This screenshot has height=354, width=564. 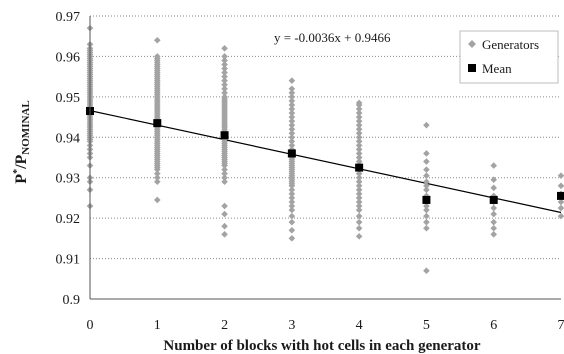 I want to click on x-tick-label: 4, so click(x=359, y=325).